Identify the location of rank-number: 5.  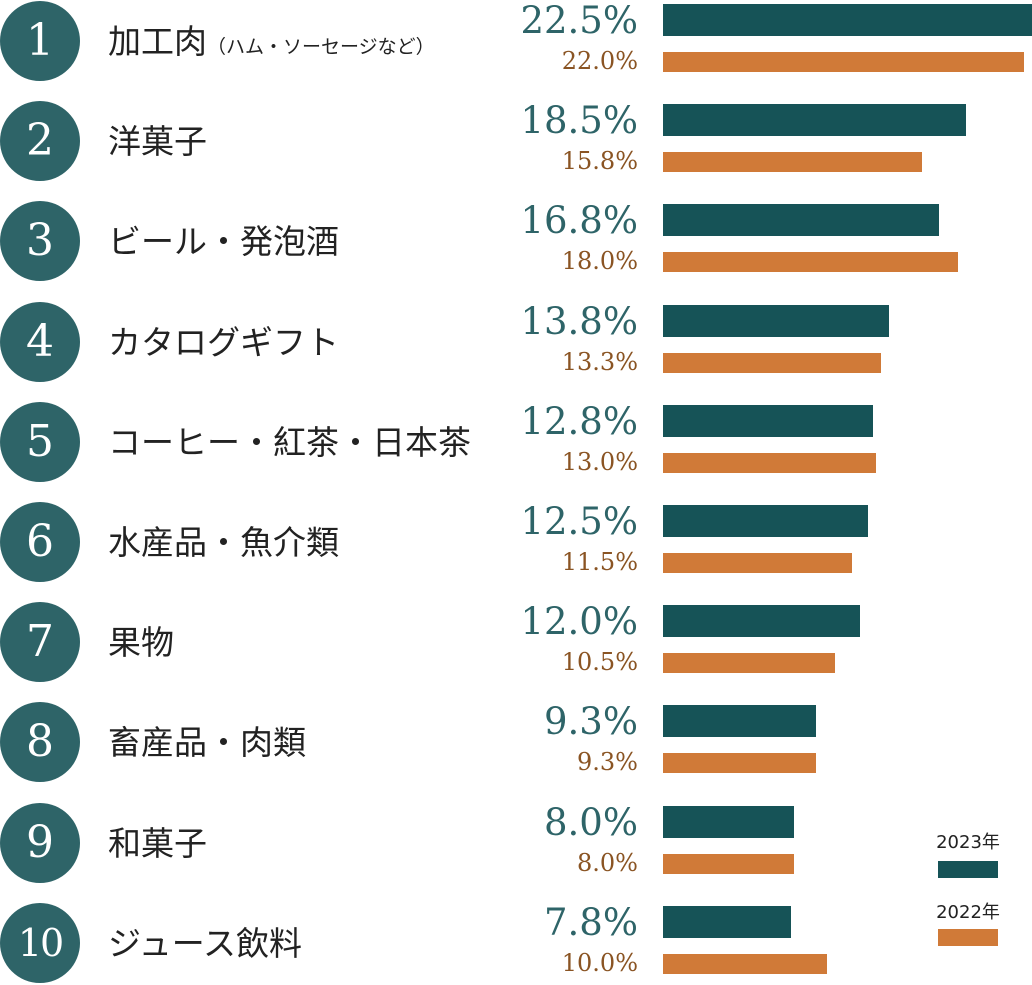
(40, 441).